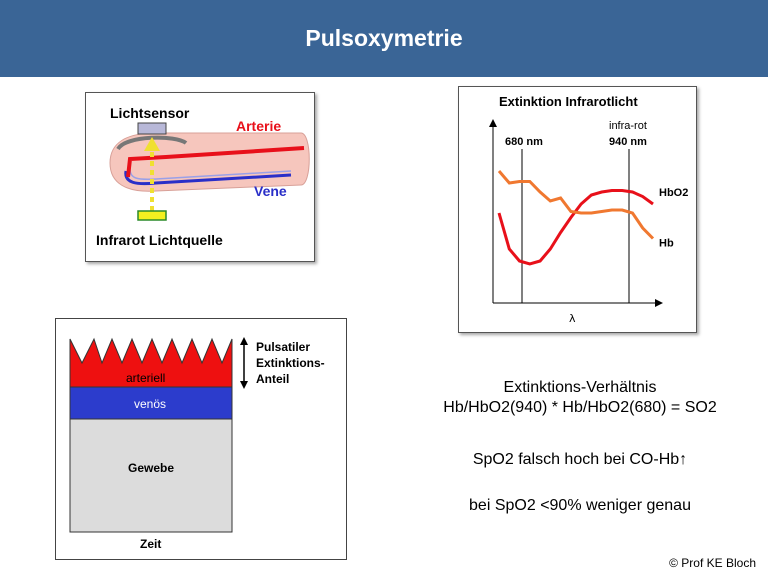 This screenshot has width=768, height=576. What do you see at coordinates (580, 459) in the screenshot?
I see `co-hb-note: SpO2 falsch hoch bei CO-Hb↑` at bounding box center [580, 459].